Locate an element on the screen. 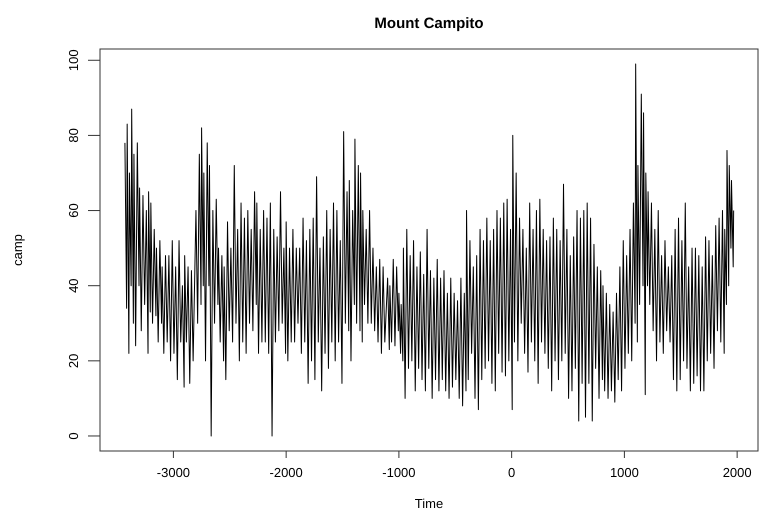  x-axis-title: Time is located at coordinates (429, 503).